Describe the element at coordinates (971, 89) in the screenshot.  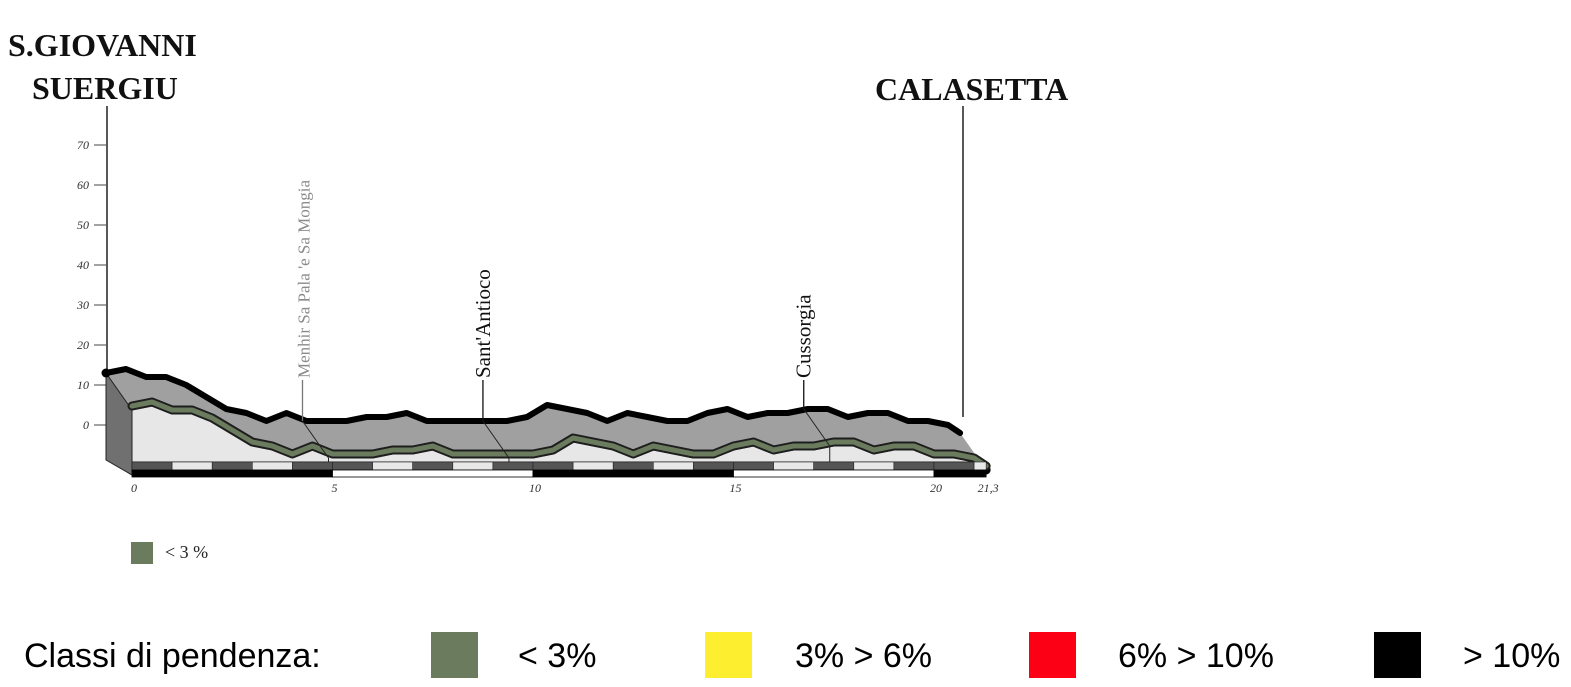
I see `end-place: CALASETTA` at that location.